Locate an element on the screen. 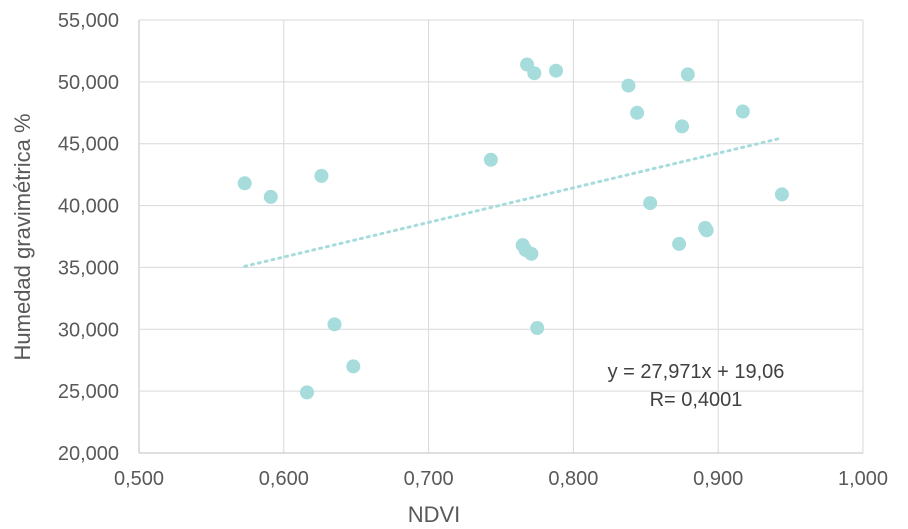  x-tick-label: 0,600 is located at coordinates (284, 479).